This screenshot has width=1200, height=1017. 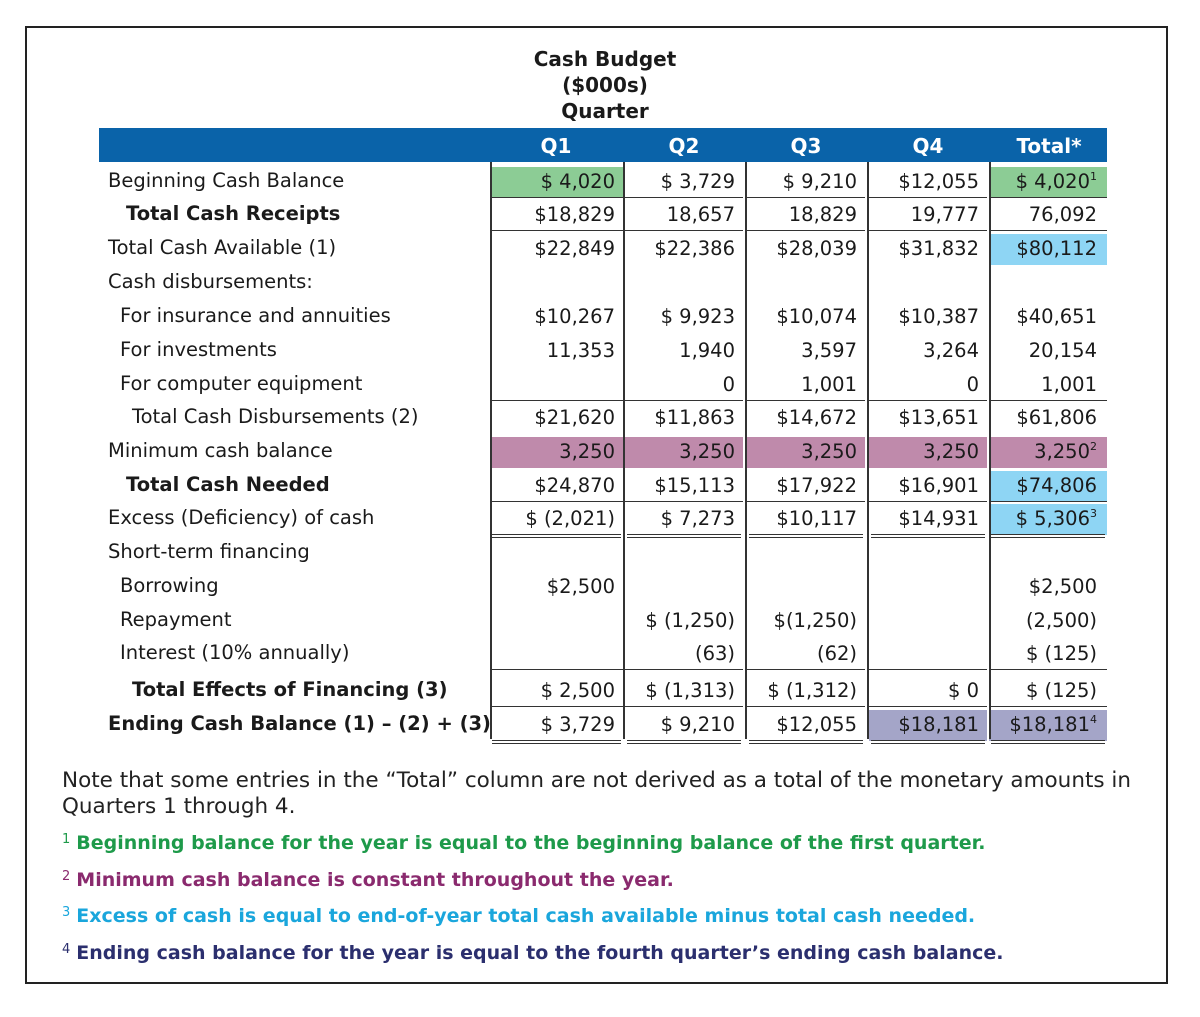 I want to click on cell-value: $ 9,210, so click(x=819, y=181).